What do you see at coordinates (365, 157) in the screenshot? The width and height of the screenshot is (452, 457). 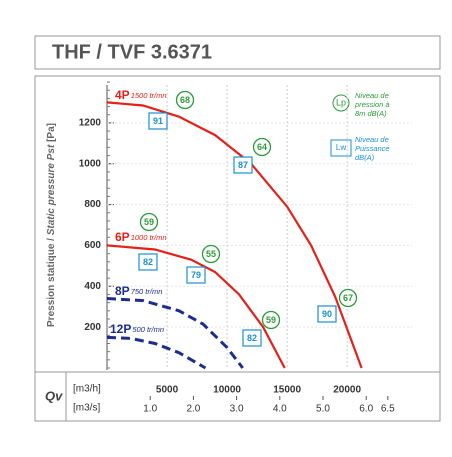 I see `legend-text: dB(A)` at bounding box center [365, 157].